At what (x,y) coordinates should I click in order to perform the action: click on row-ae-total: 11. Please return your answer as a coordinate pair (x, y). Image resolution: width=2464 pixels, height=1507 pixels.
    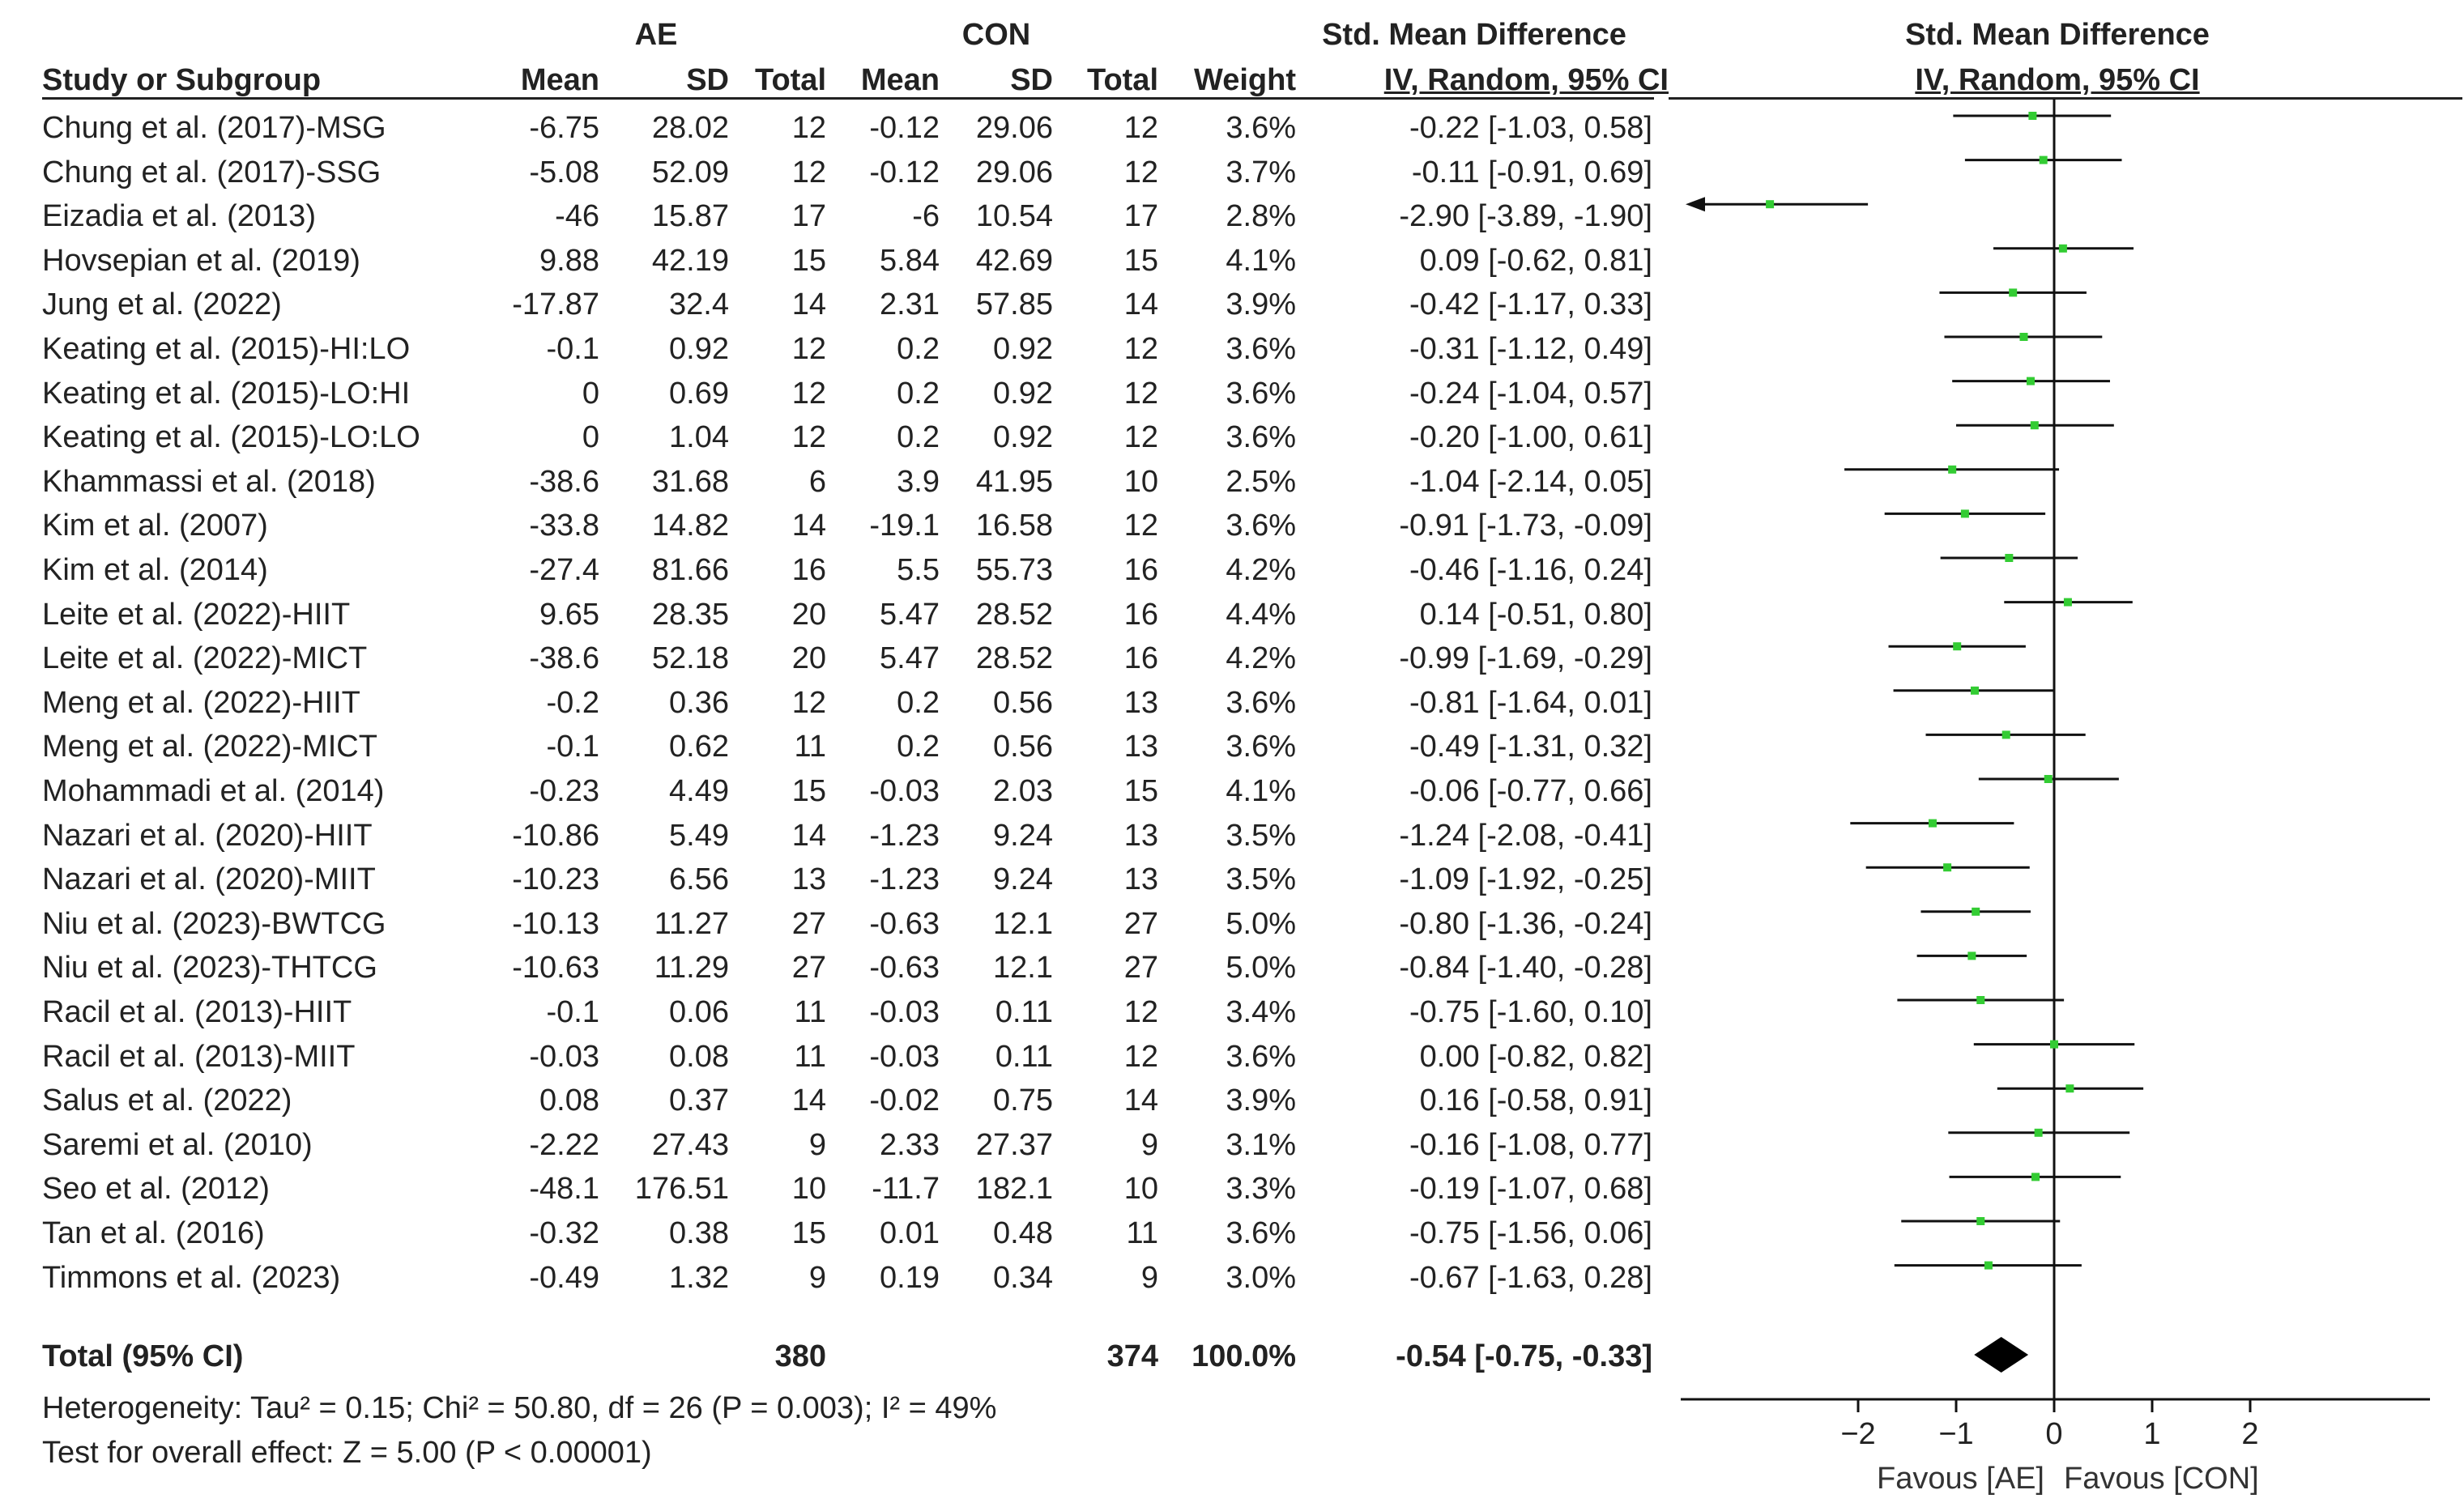
    Looking at the image, I should click on (810, 1012).